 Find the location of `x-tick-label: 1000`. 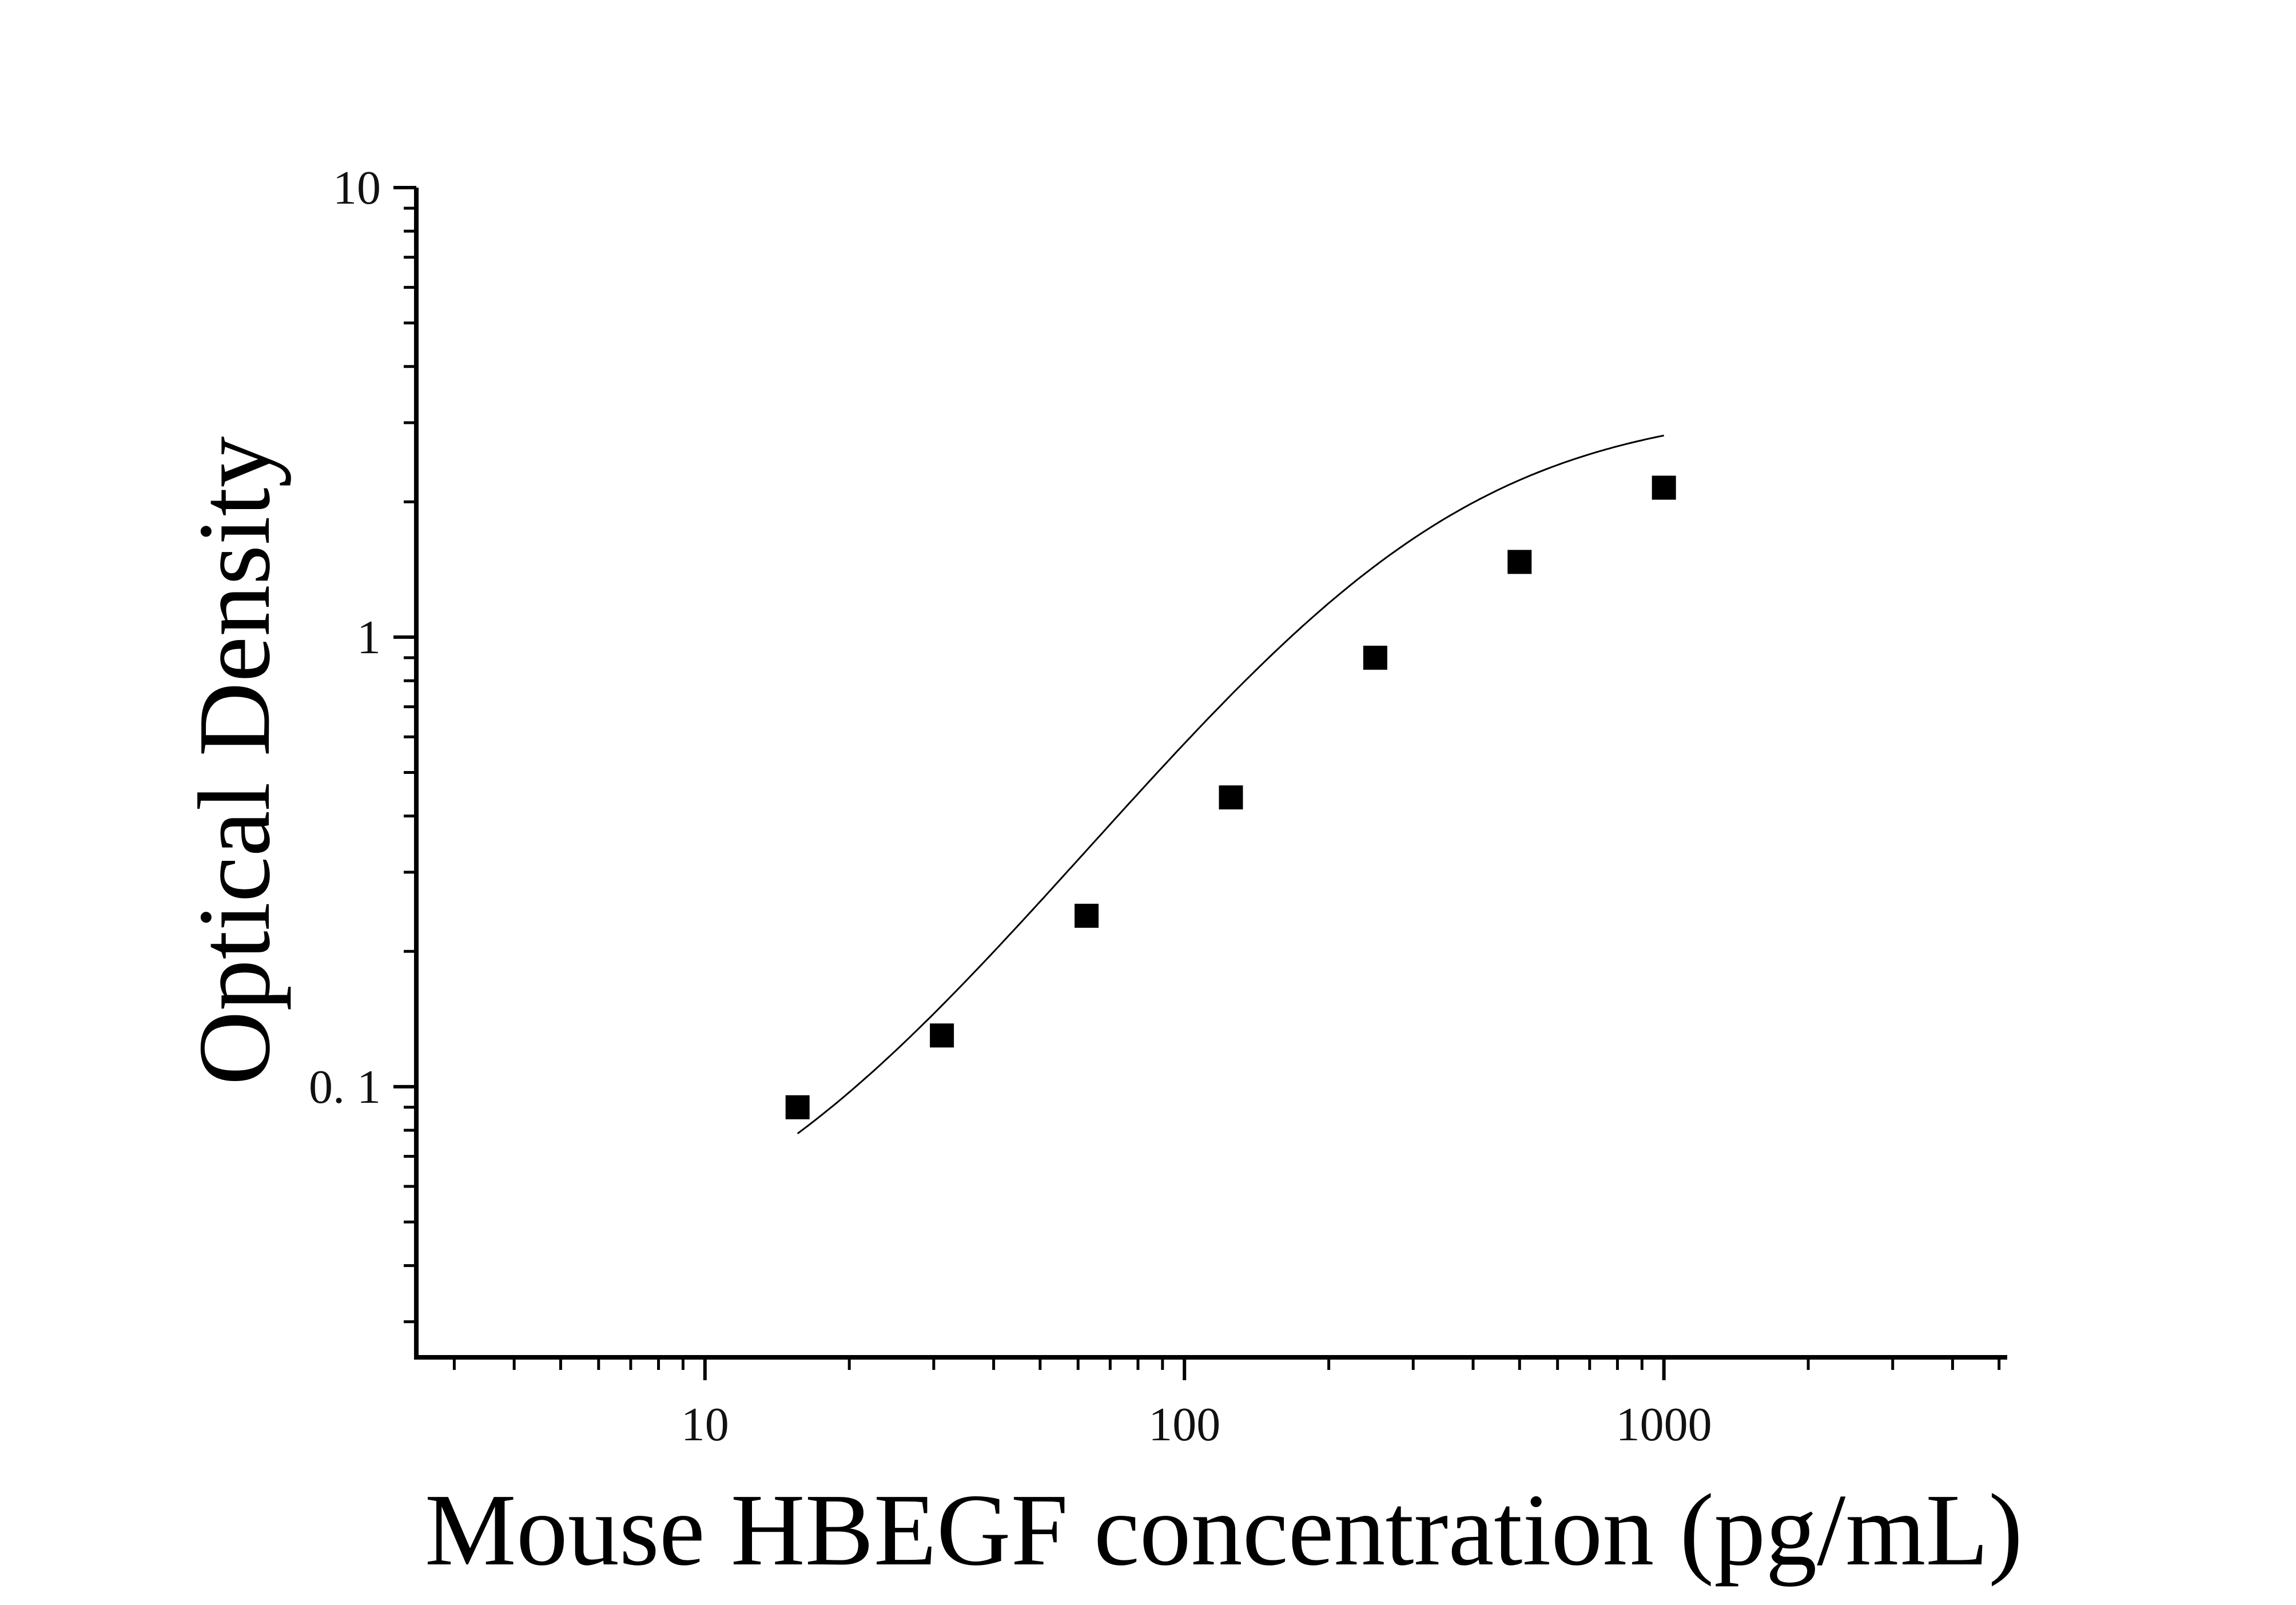

x-tick-label: 1000 is located at coordinates (1664, 1424).